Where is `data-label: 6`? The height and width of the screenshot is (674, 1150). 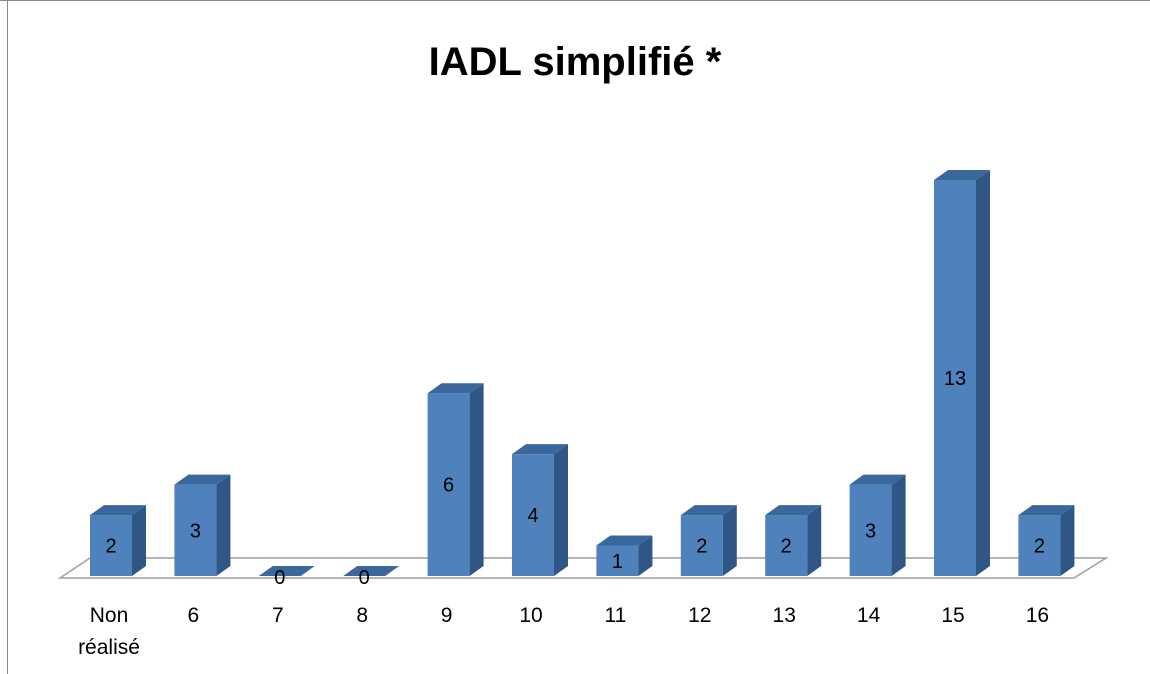 data-label: 6 is located at coordinates (448, 486).